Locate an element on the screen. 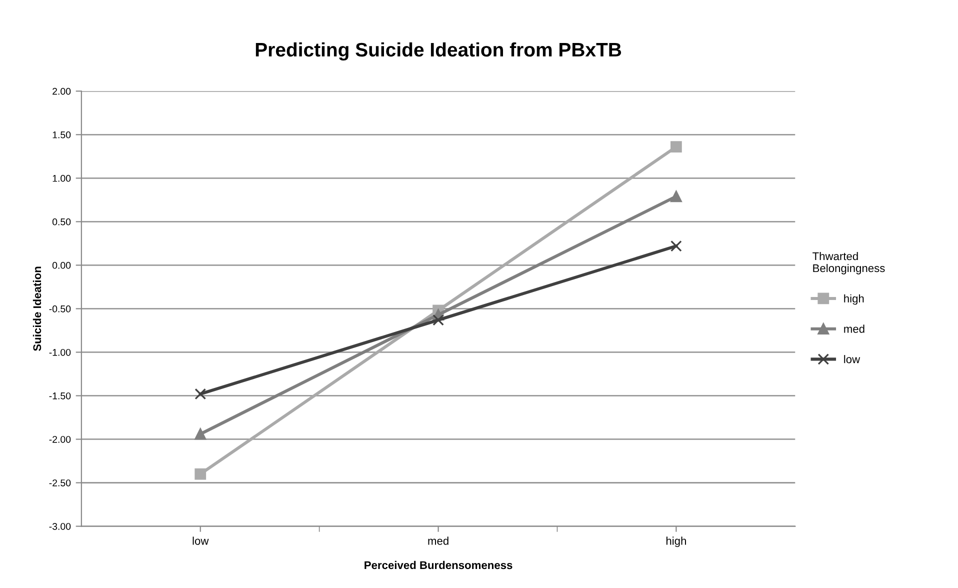 This screenshot has width=958, height=588. y-tick-label: 0.00 is located at coordinates (61, 265).